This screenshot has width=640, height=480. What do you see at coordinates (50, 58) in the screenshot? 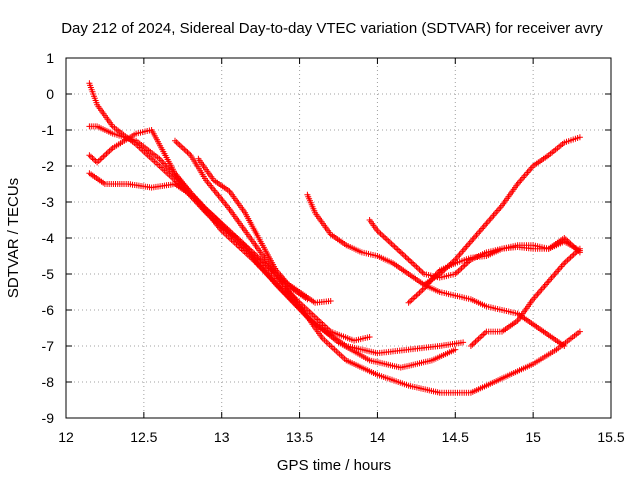
I see `y-tick-label: 1` at bounding box center [50, 58].